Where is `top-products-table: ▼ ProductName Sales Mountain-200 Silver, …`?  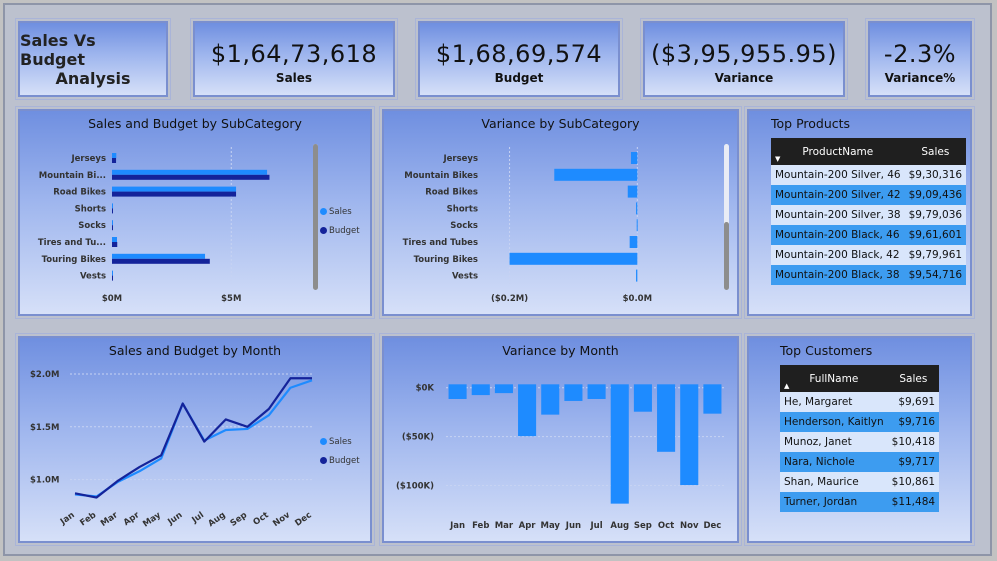
top-products-table: ▼ ProductName Sales Mountain-200 Silver, … is located at coordinates (869, 211).